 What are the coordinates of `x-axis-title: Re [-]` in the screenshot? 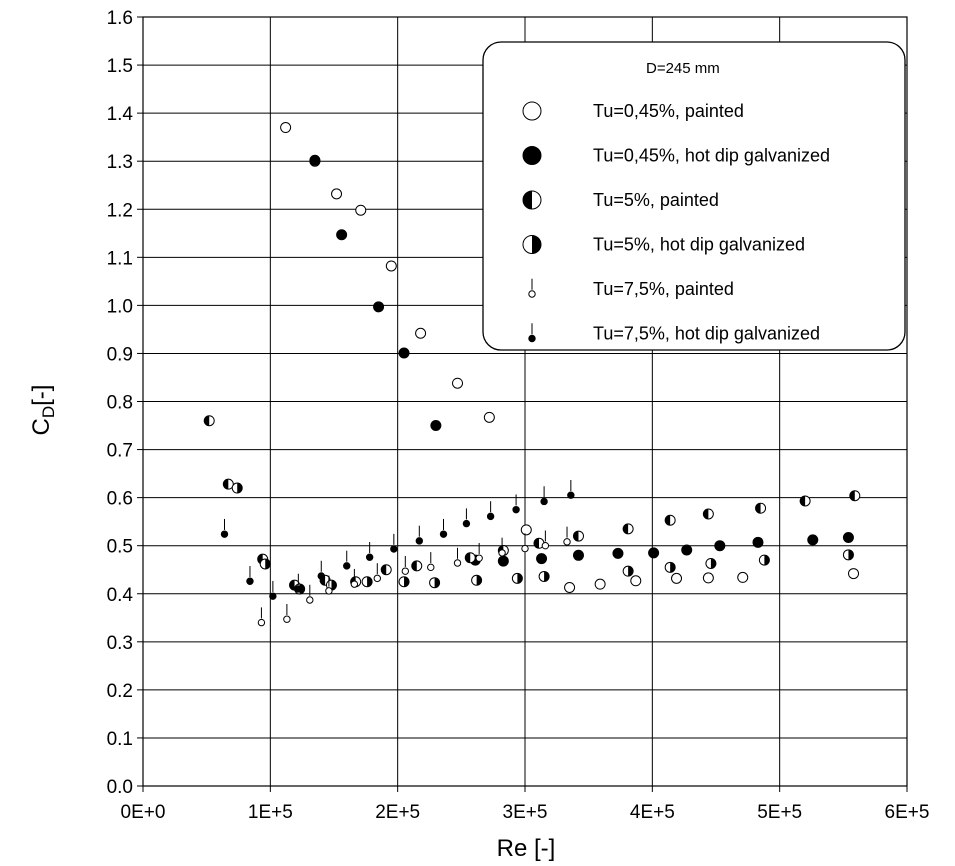 It's located at (526, 848).